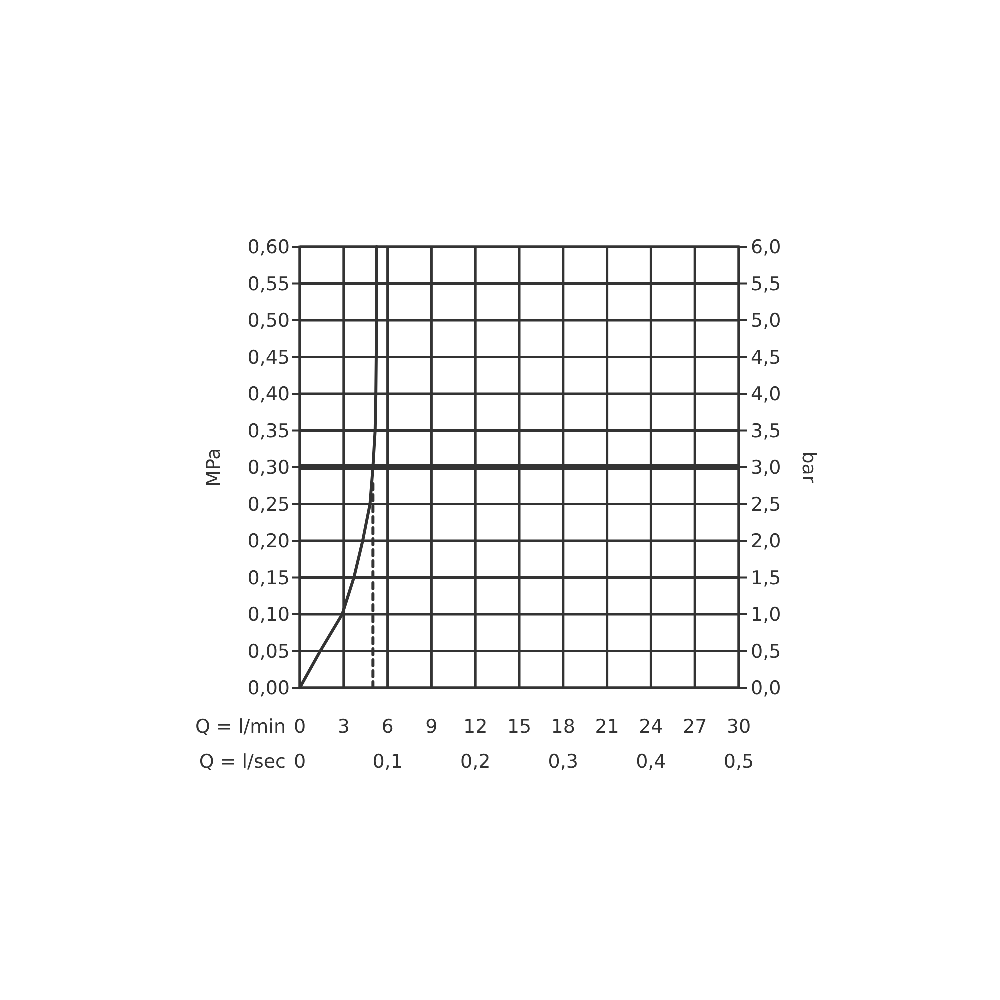 The height and width of the screenshot is (1000, 1000). I want to click on x-tick-label: 24, so click(651, 727).